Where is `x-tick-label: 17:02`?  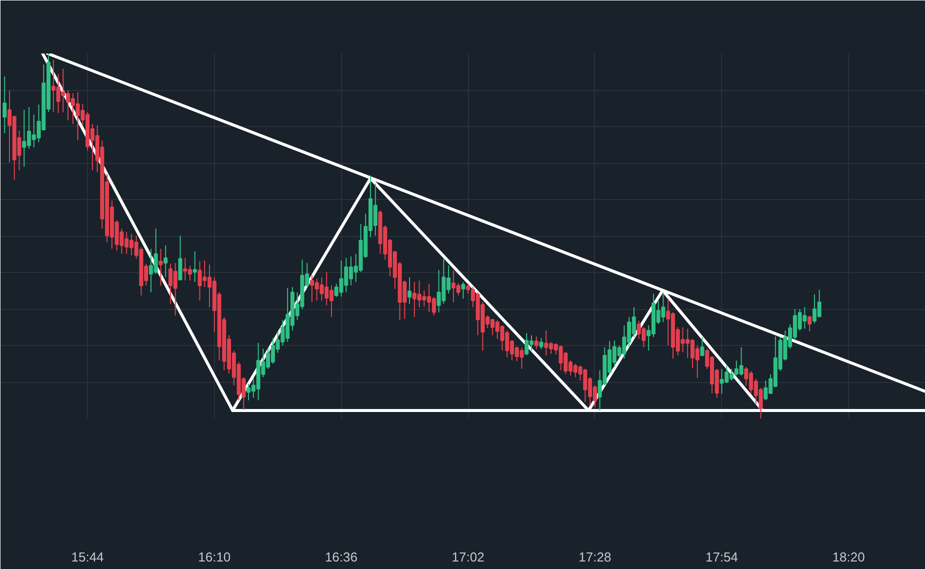
x-tick-label: 17:02 is located at coordinates (468, 557).